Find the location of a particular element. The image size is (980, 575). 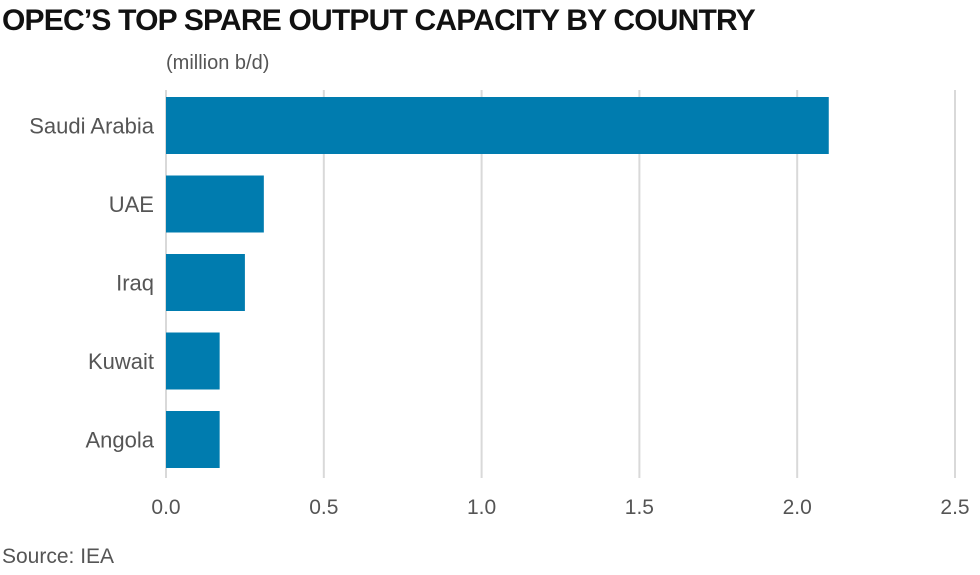

bar-angola is located at coordinates (193, 439).